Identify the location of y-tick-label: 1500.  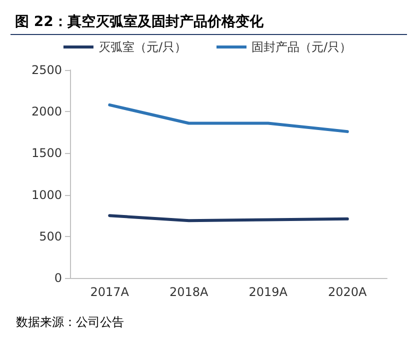
(46, 153).